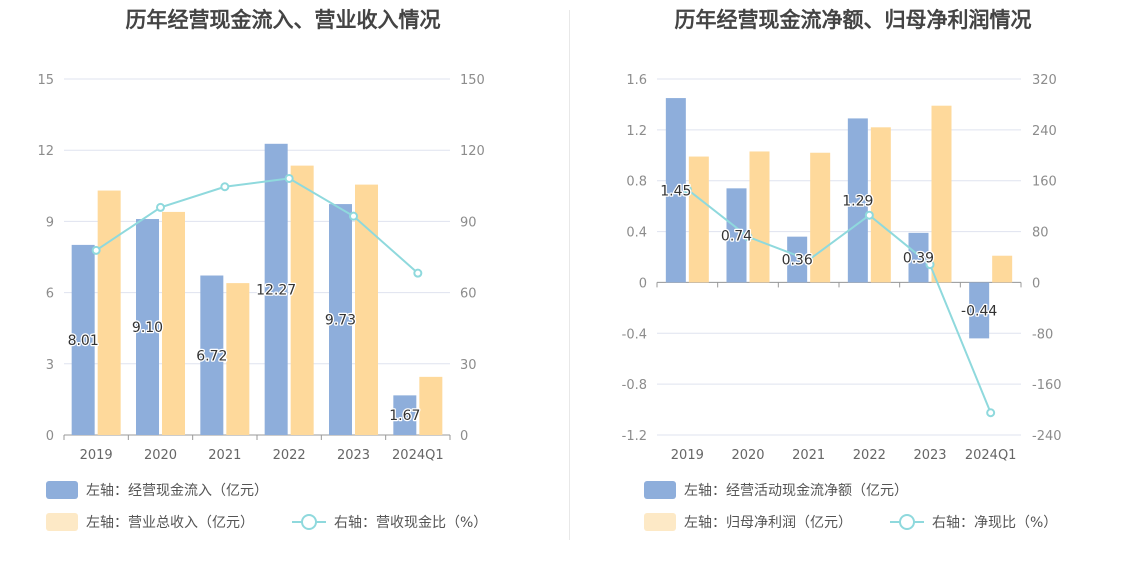 This screenshot has width=1134, height=582. I want to click on right-axis-tick: 160, so click(1044, 182).